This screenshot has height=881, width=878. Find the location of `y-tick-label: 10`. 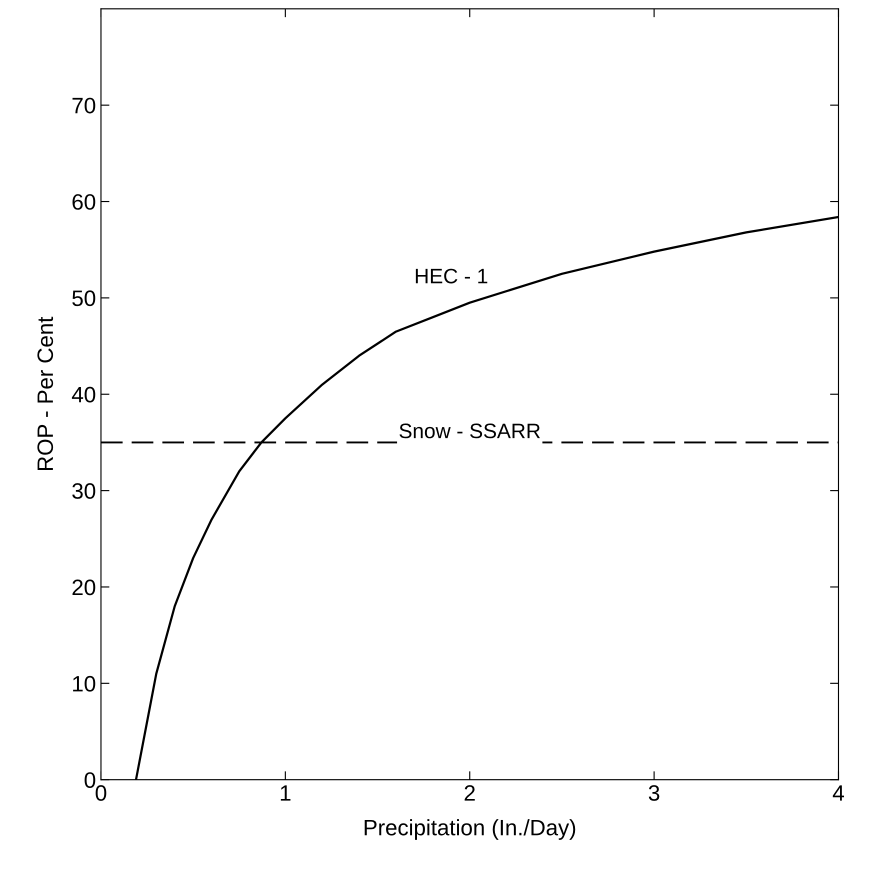

y-tick-label: 10 is located at coordinates (84, 684).